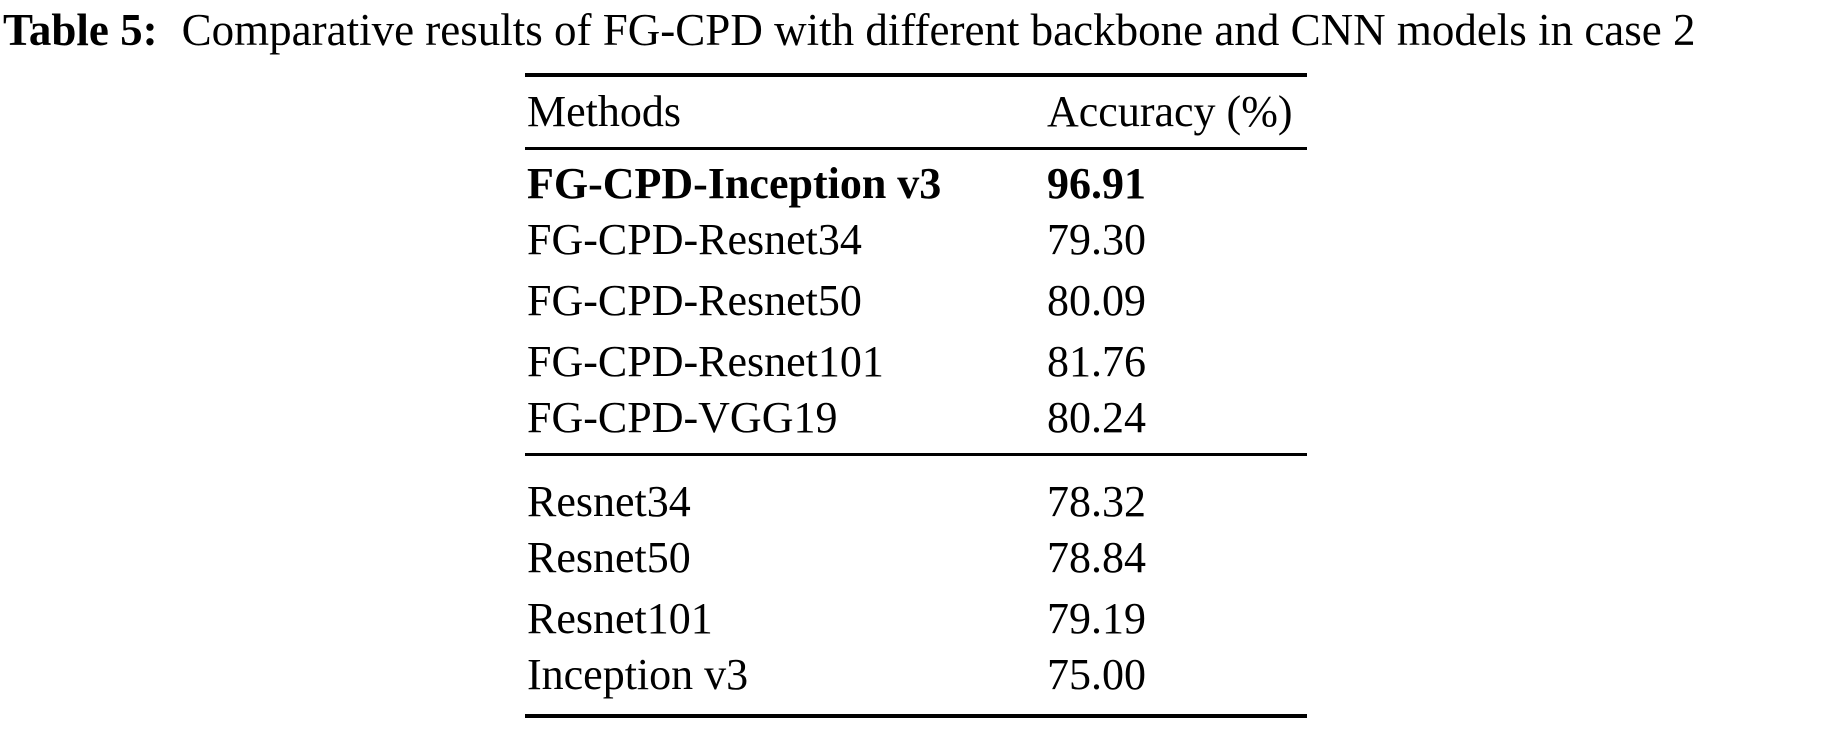  I want to click on table-row: Resnet101 79.19, so click(916, 618).